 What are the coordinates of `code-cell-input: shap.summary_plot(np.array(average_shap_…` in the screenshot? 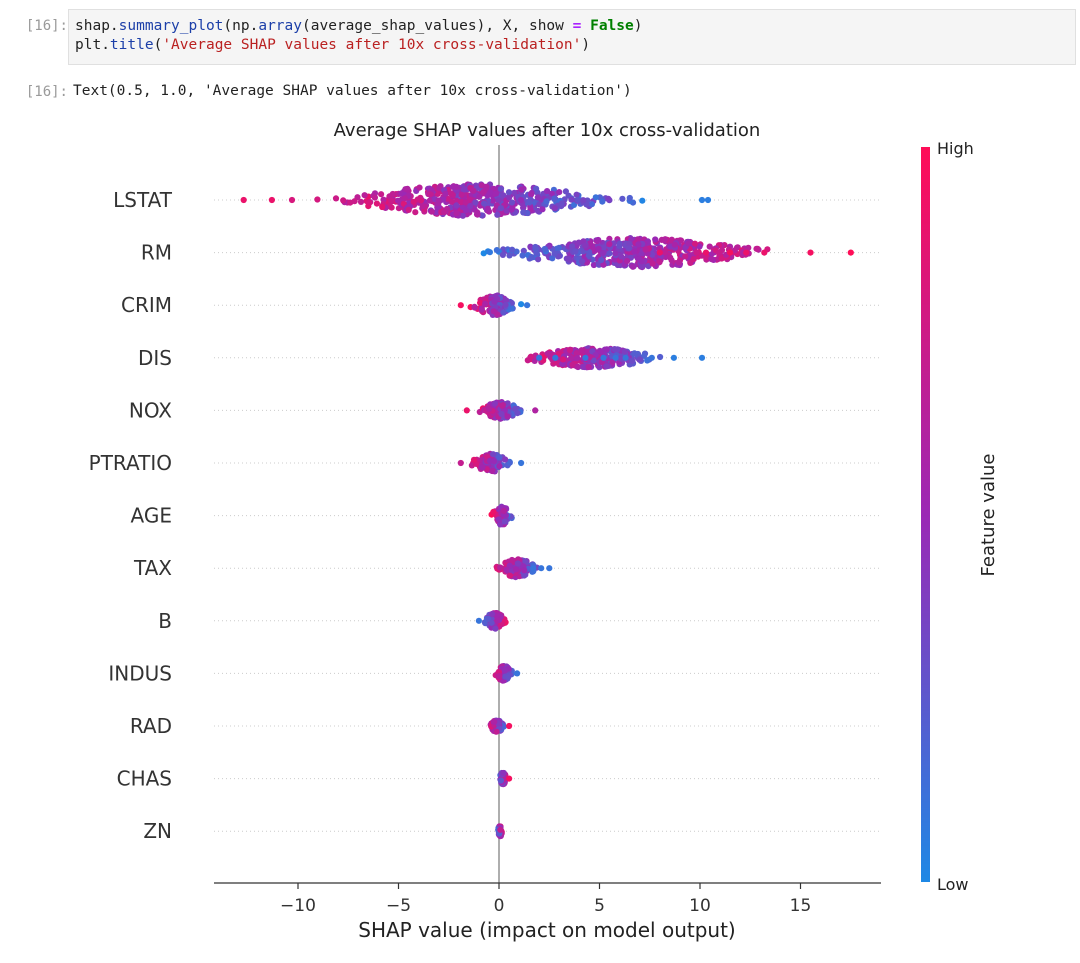 It's located at (572, 37).